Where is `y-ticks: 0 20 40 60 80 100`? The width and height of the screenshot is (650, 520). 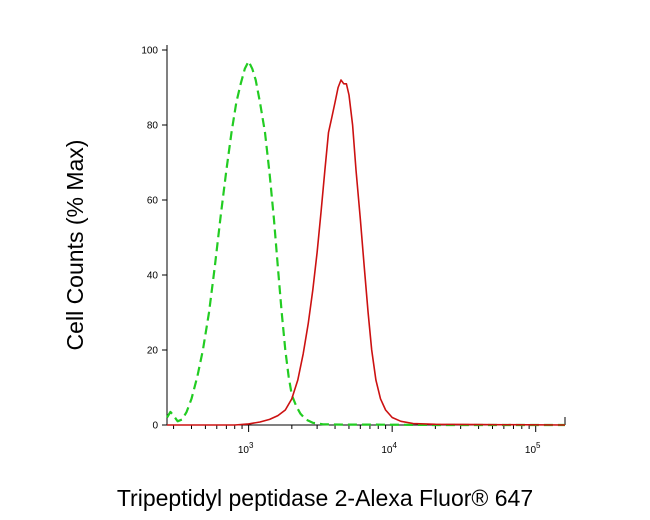 y-ticks: 0 20 40 60 80 100 is located at coordinates (154, 239).